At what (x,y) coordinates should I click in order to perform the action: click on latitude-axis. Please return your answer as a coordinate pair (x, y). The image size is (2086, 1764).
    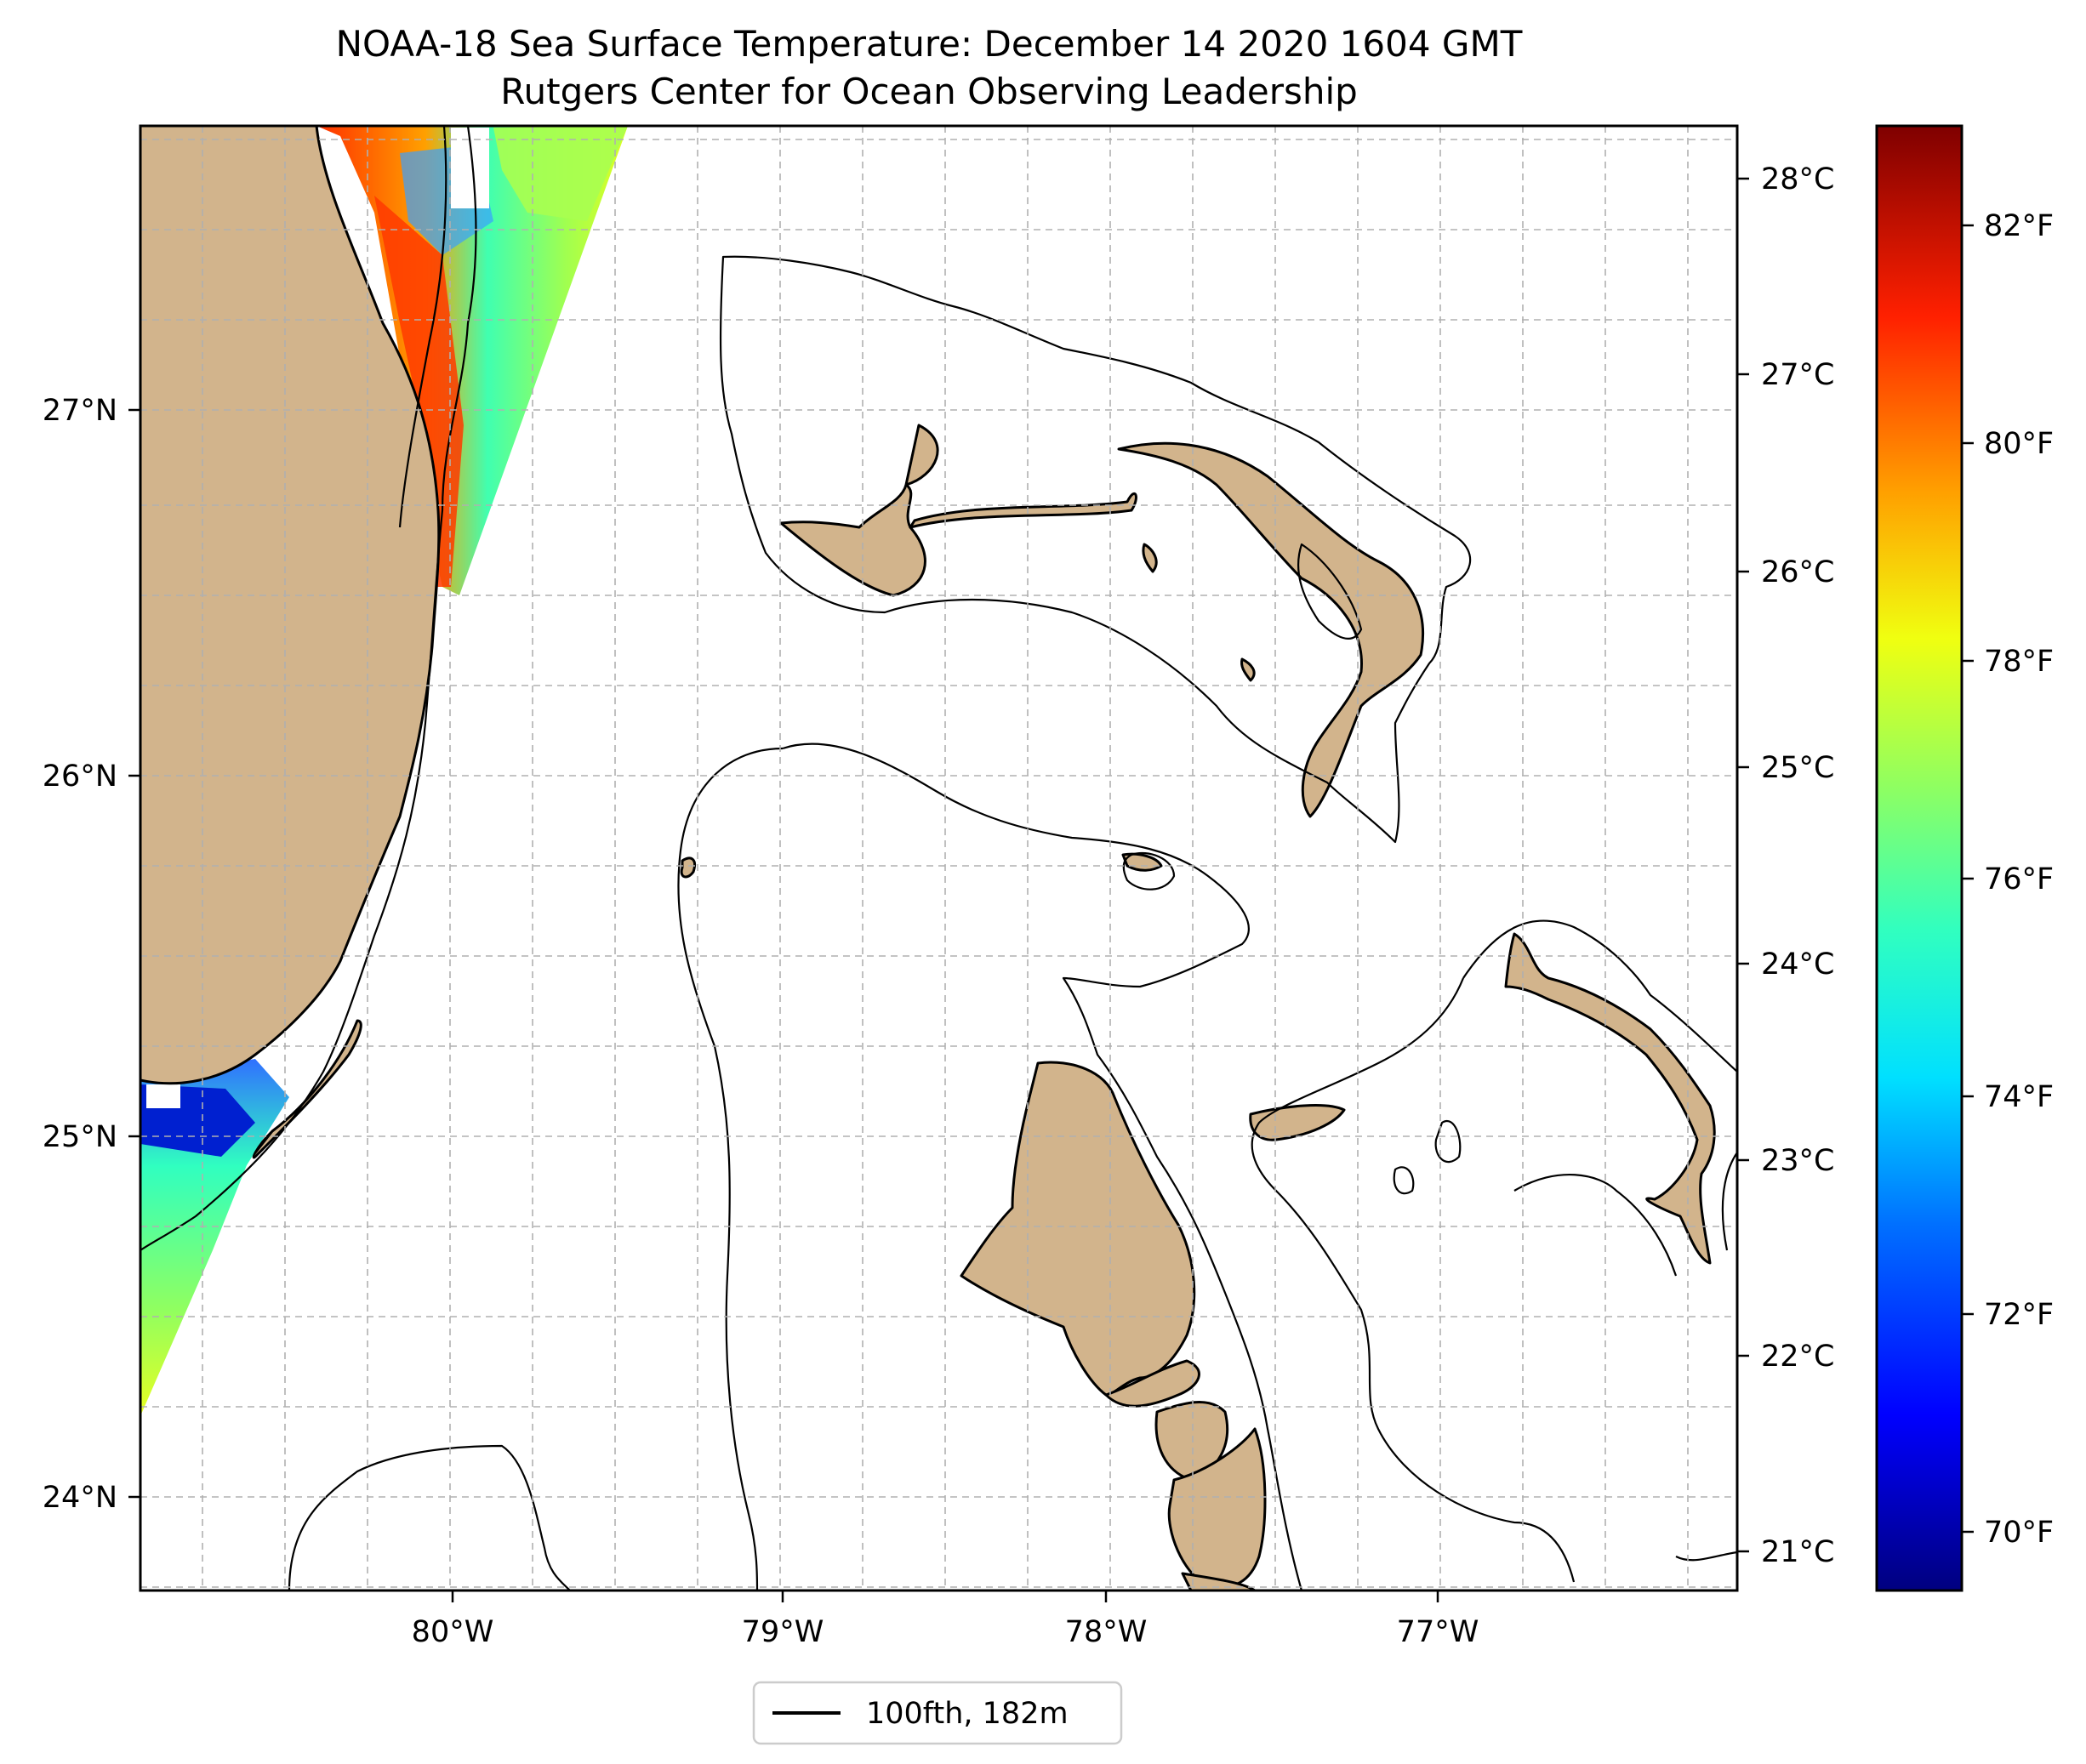
    Looking at the image, I should click on (134, 953).